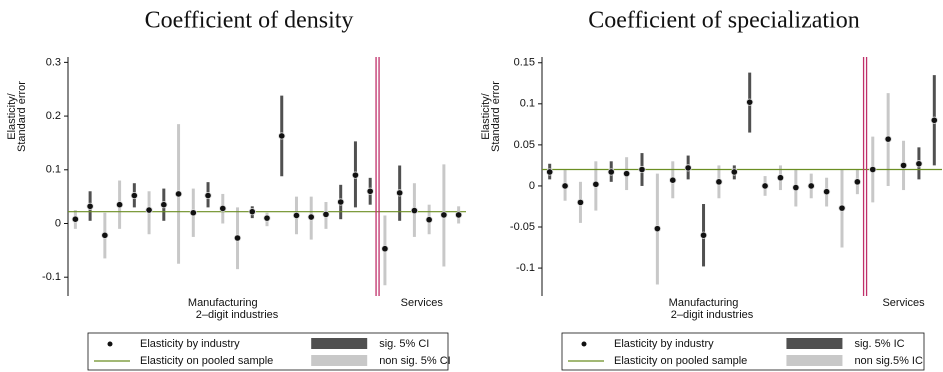 This screenshot has width=943, height=372. What do you see at coordinates (53, 62) in the screenshot?
I see `y-tick-label: 0.3` at bounding box center [53, 62].